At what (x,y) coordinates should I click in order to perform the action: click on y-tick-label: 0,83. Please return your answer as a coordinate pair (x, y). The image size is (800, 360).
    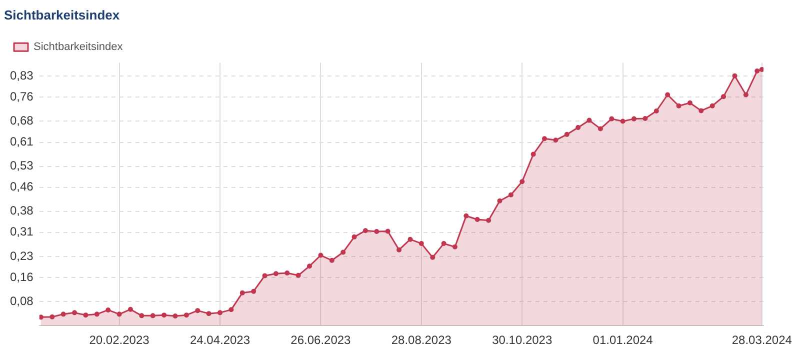
    Looking at the image, I should click on (22, 75).